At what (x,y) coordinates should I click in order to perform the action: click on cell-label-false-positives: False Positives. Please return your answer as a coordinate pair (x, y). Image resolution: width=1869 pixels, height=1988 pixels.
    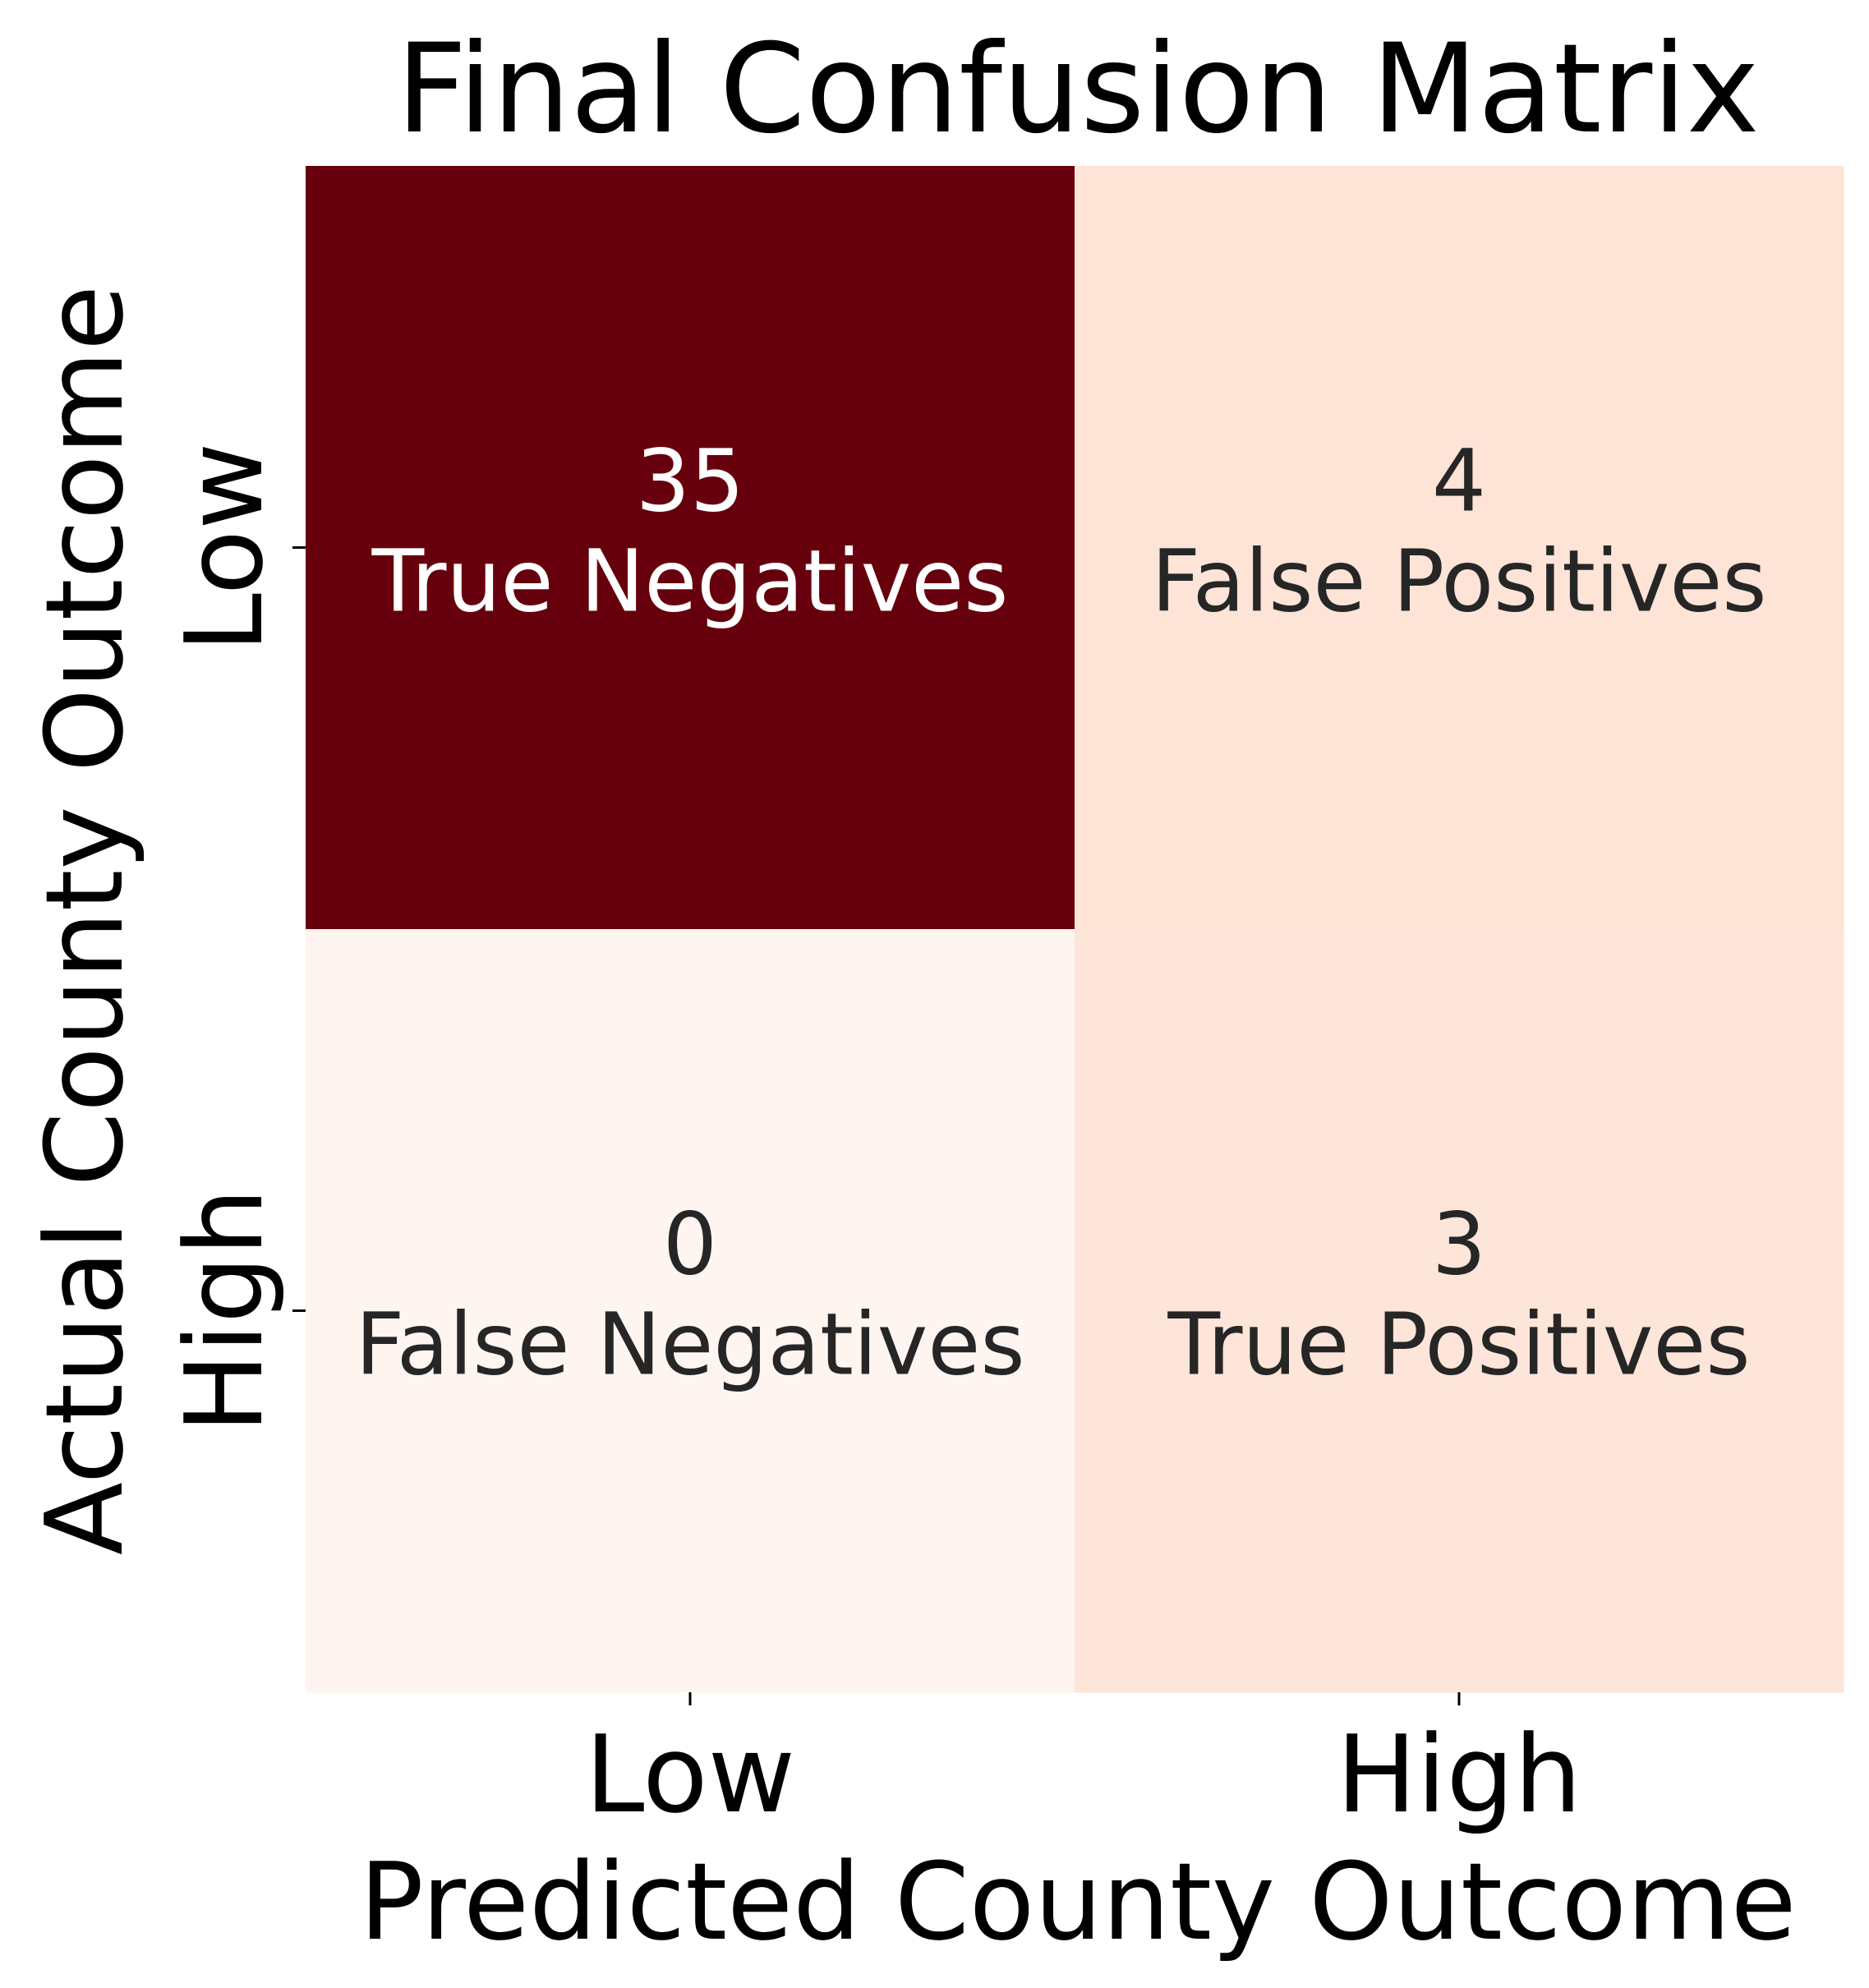
    Looking at the image, I should click on (1459, 582).